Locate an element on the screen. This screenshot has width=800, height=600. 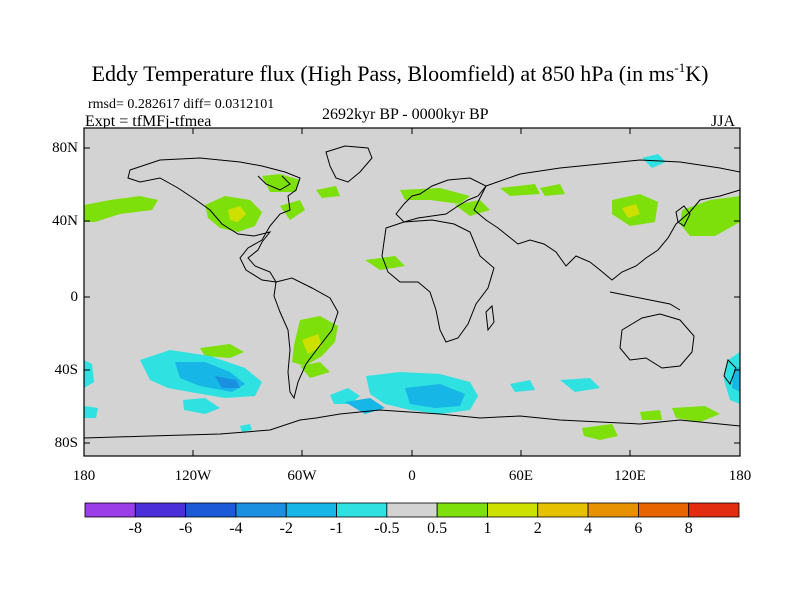
lat-label-40s: 40S is located at coordinates (66, 370).